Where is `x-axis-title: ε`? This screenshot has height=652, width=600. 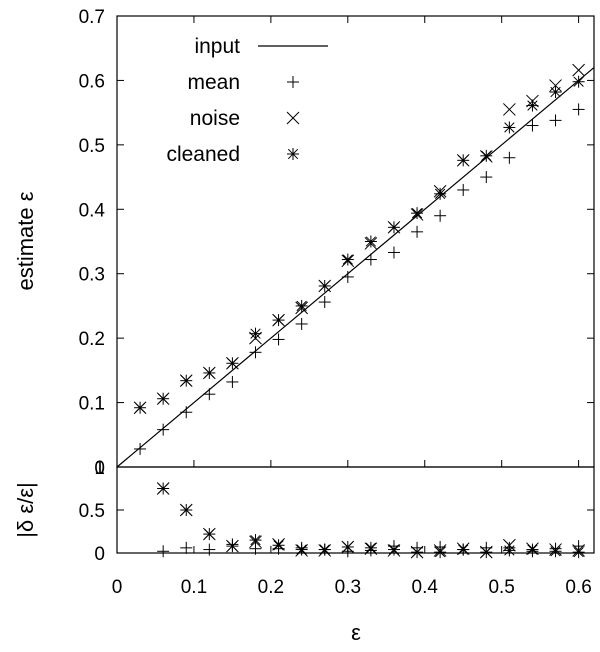 x-axis-title: ε is located at coordinates (356, 632).